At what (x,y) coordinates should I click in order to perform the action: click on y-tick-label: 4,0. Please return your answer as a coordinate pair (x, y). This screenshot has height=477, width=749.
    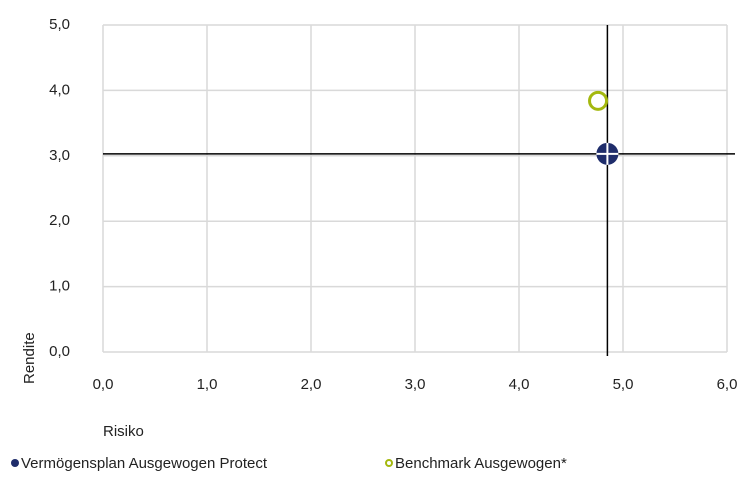
    Looking at the image, I should click on (59, 89).